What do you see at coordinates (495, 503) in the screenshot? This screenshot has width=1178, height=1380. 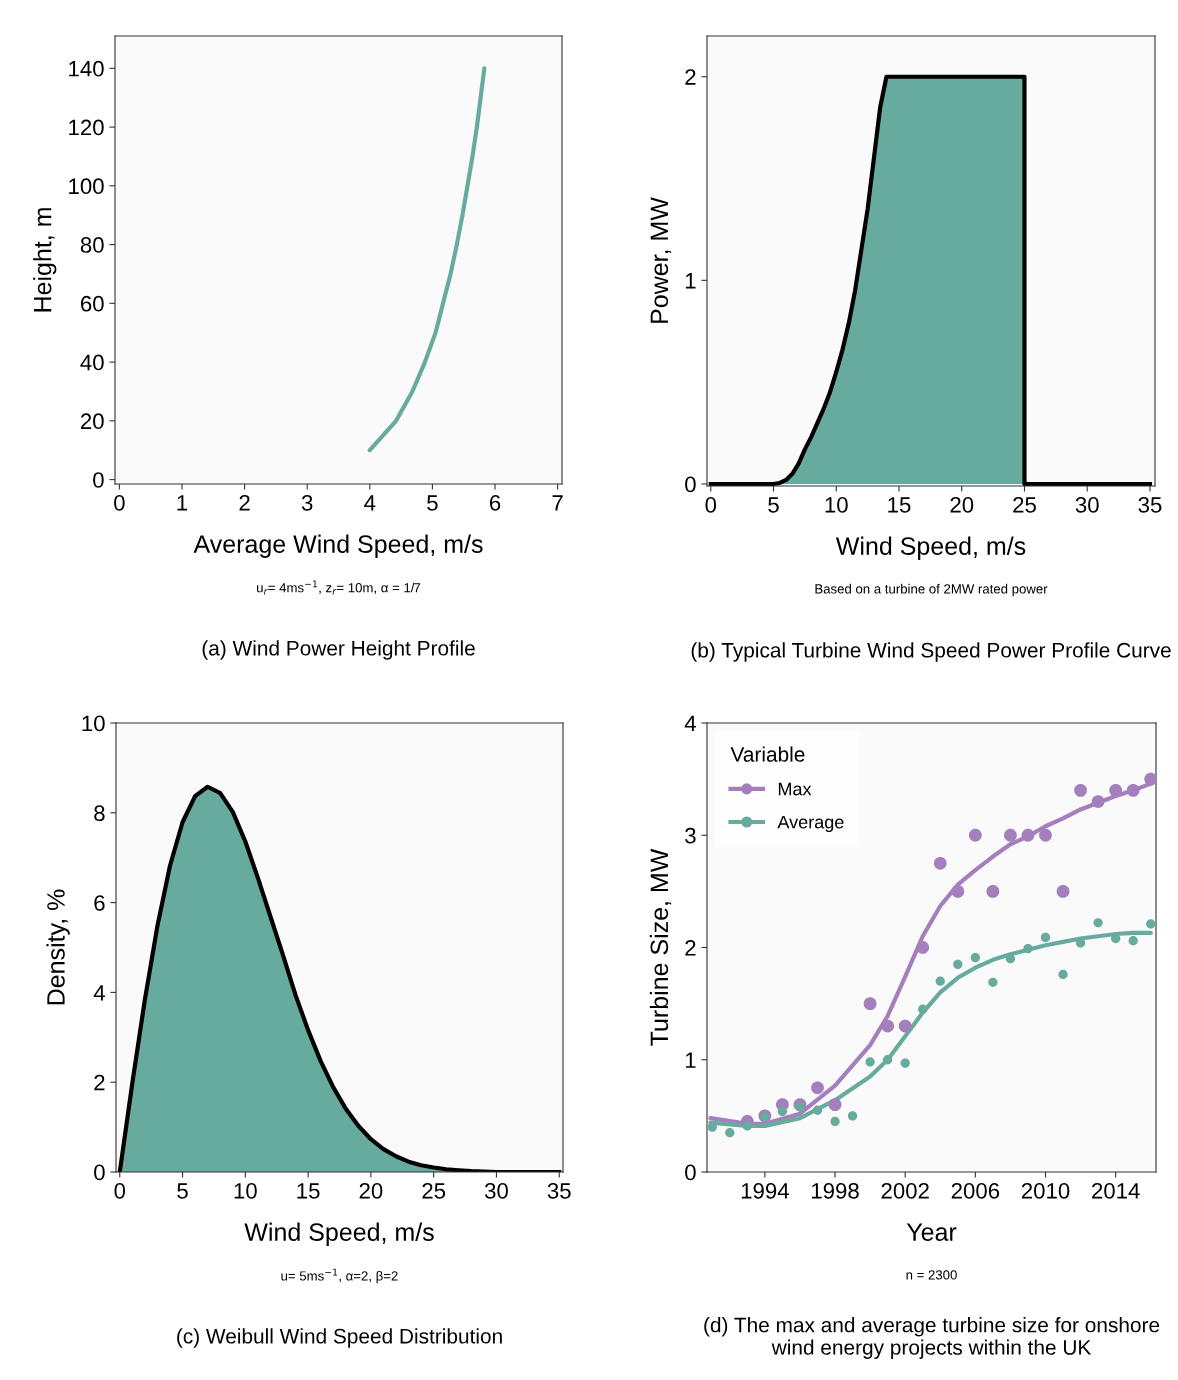 I see `x-tick-label: 6` at bounding box center [495, 503].